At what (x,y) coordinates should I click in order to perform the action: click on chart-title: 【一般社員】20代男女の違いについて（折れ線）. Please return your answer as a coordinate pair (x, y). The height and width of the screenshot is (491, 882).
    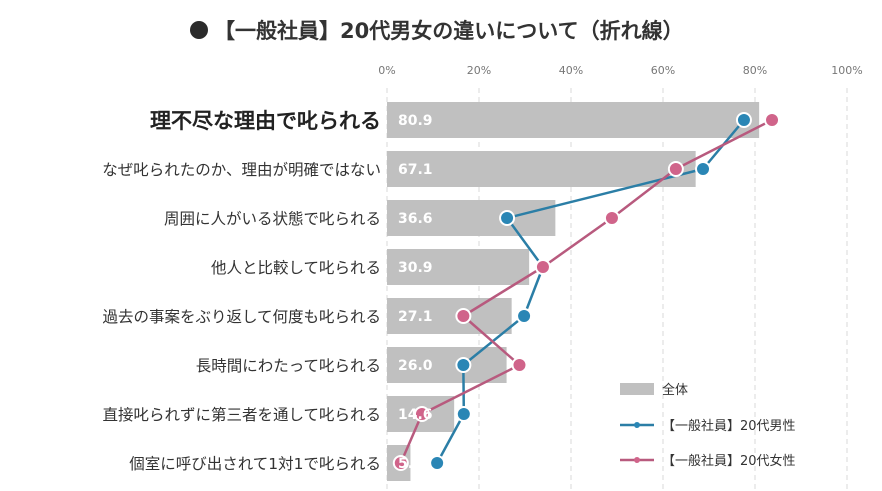
    Looking at the image, I should click on (437, 31).